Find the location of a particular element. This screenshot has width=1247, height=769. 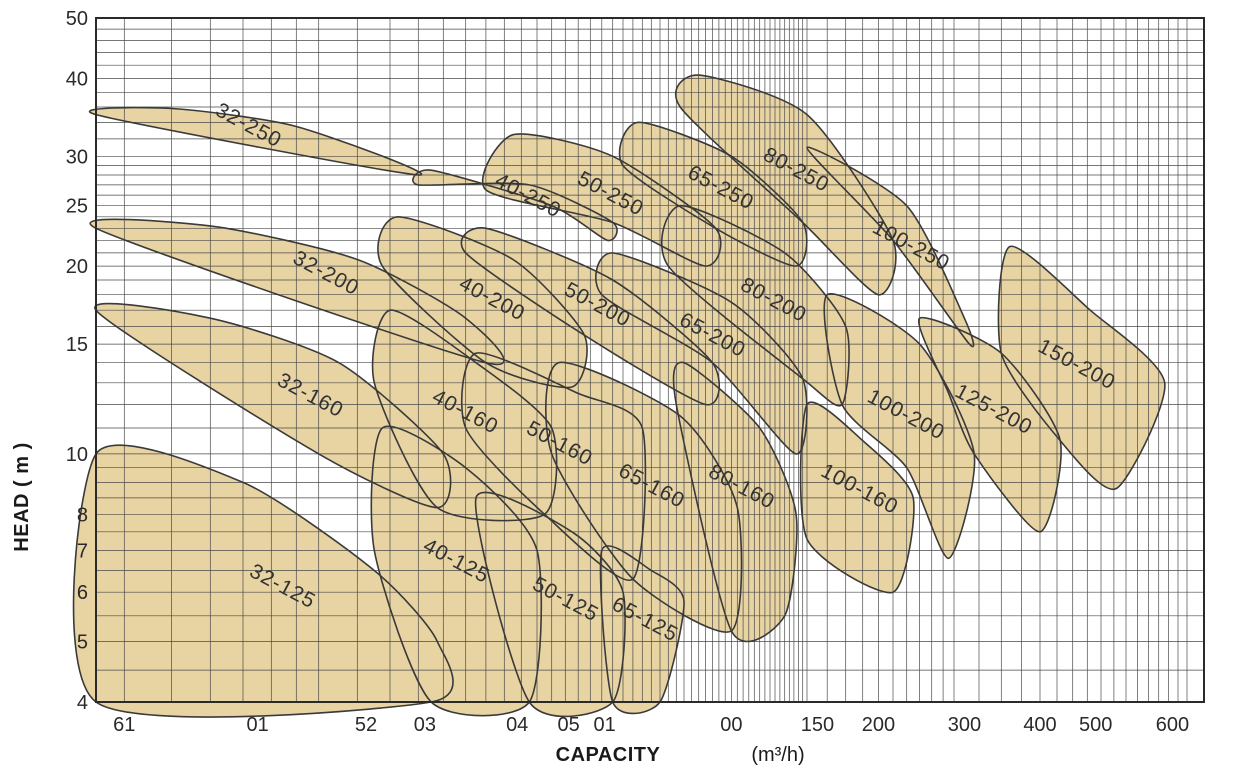

y-tick-label: 5 is located at coordinates (82, 643).